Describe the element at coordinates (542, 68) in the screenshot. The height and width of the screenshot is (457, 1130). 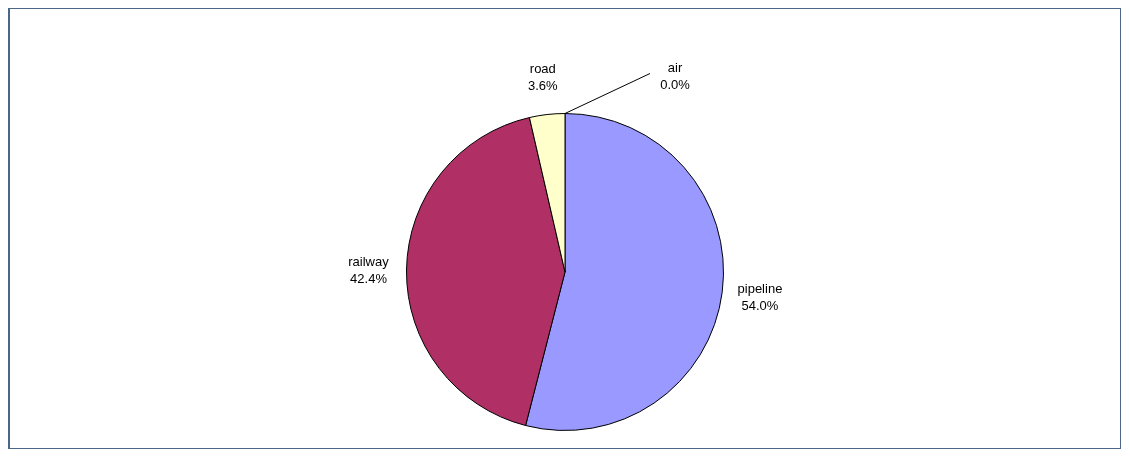
I see `slice-label: road` at that location.